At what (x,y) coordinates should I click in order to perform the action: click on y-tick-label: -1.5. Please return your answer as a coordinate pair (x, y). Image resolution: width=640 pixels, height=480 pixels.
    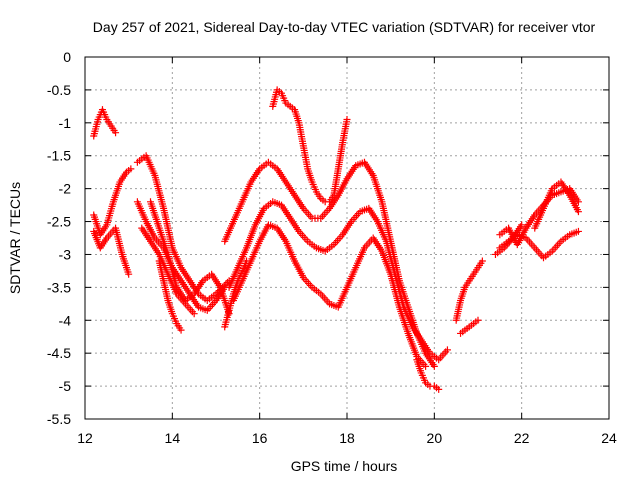
    Looking at the image, I should click on (59, 156).